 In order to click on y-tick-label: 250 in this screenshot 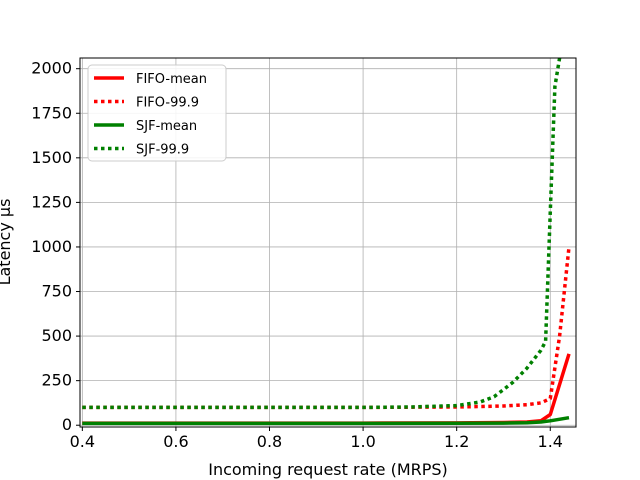, I will do `click(56, 380)`.